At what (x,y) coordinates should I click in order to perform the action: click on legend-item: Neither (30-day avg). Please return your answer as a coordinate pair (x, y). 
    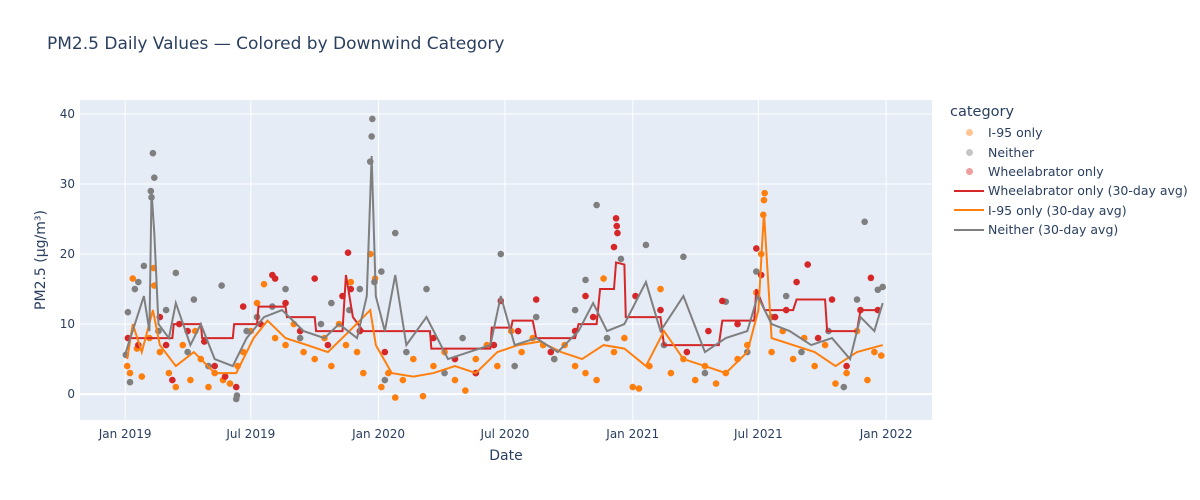
    Looking at the image, I should click on (1069, 229).